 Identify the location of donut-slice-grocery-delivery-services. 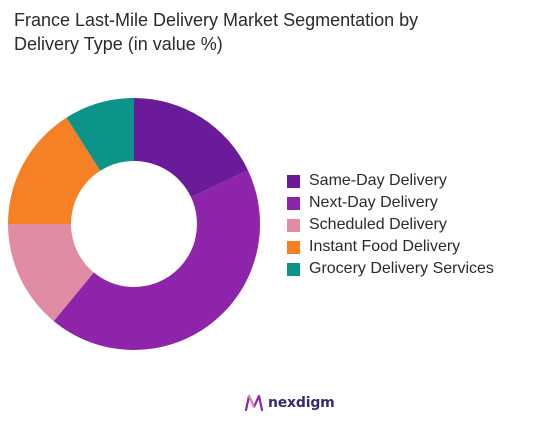
(100, 134).